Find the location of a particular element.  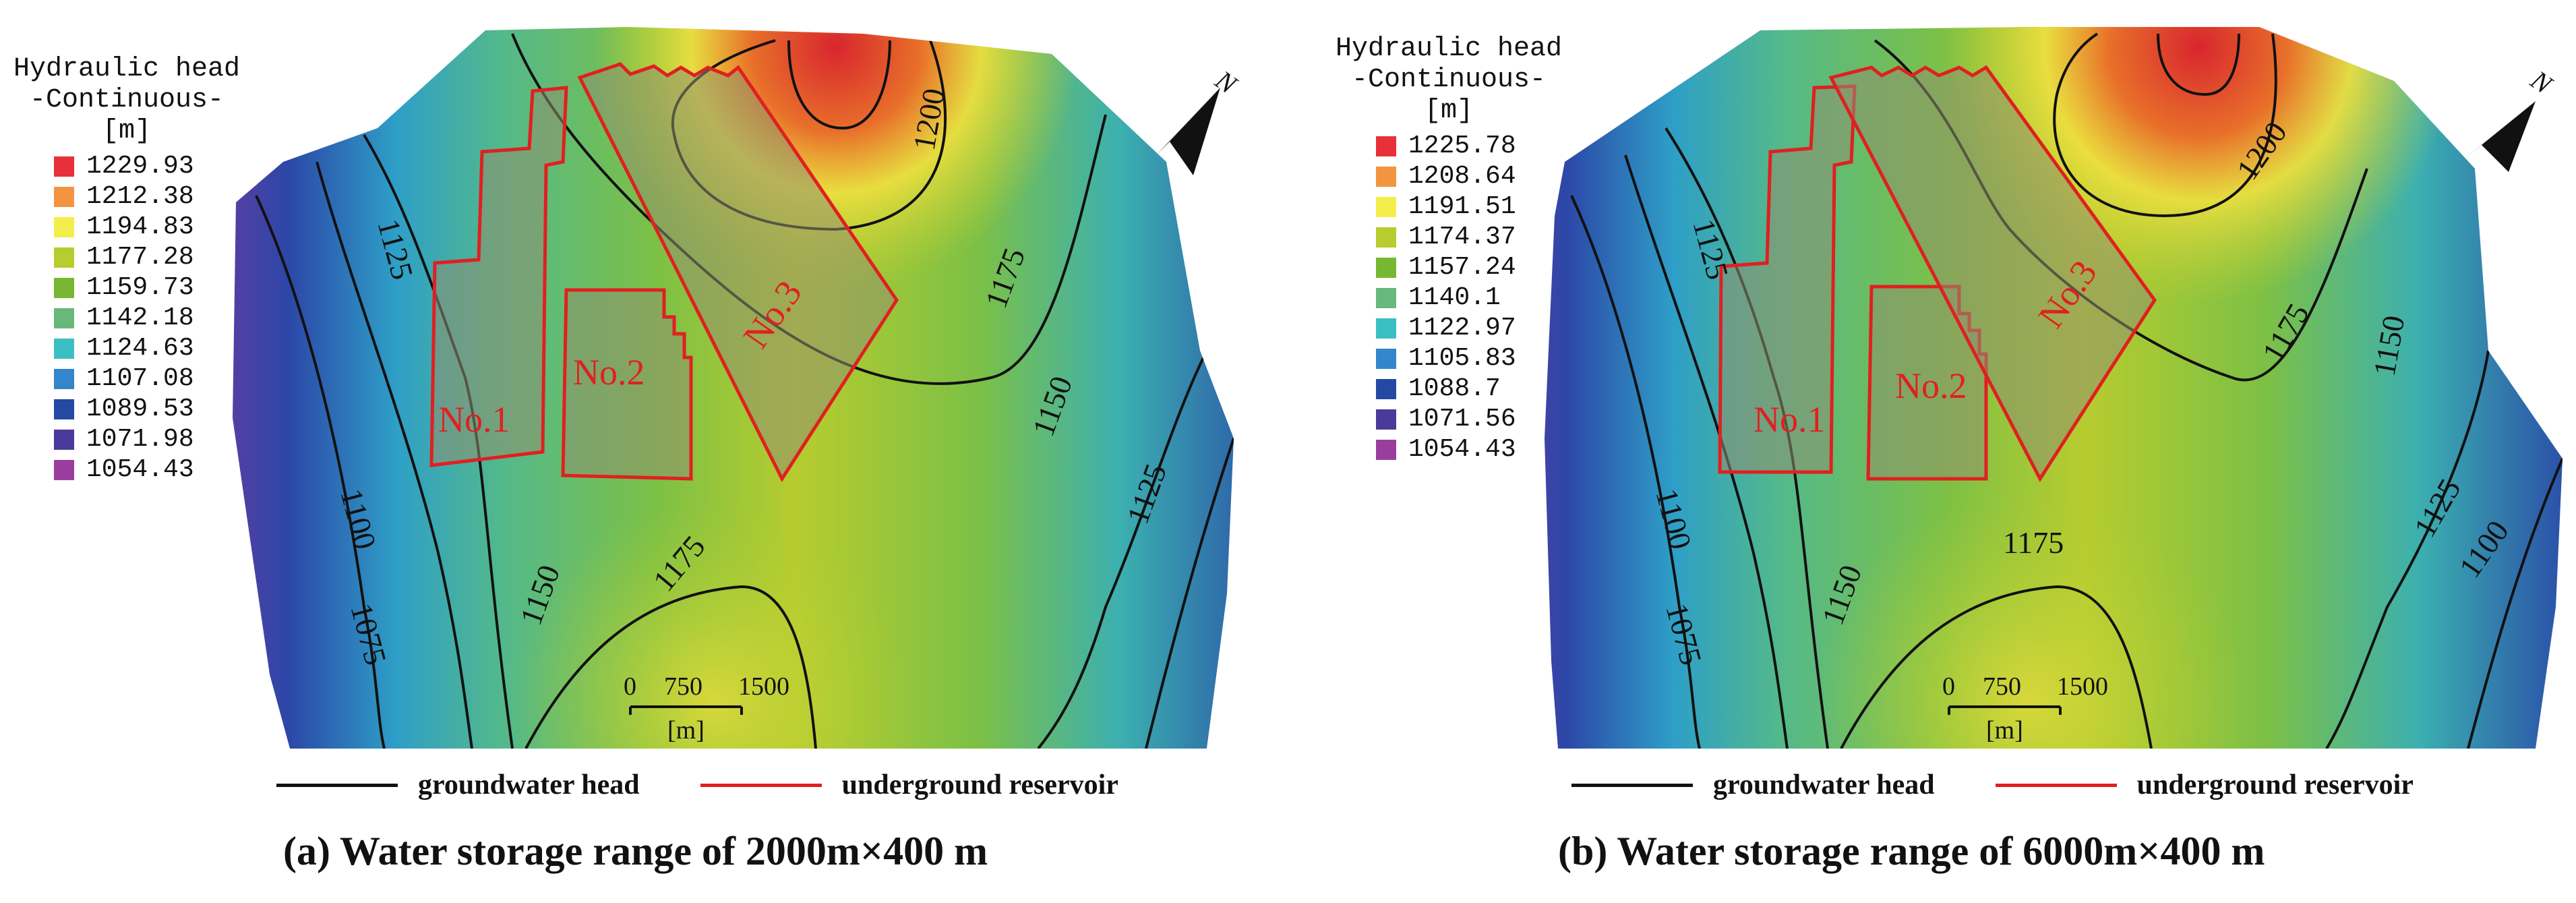

legend-value: 1229.93 is located at coordinates (140, 166).